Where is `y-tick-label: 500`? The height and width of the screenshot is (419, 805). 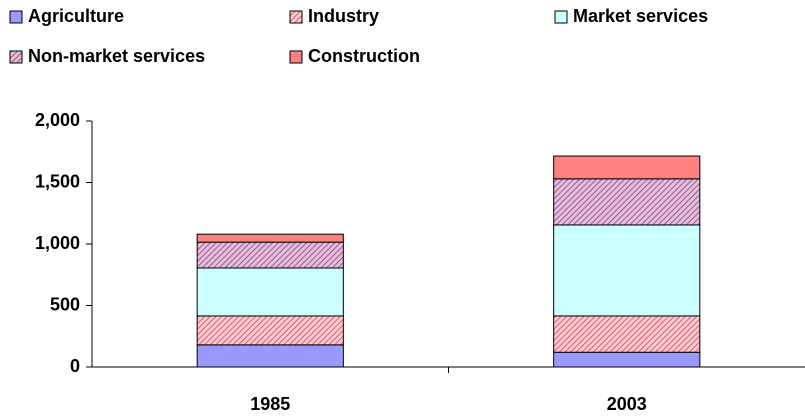 y-tick-label: 500 is located at coordinates (65, 304).